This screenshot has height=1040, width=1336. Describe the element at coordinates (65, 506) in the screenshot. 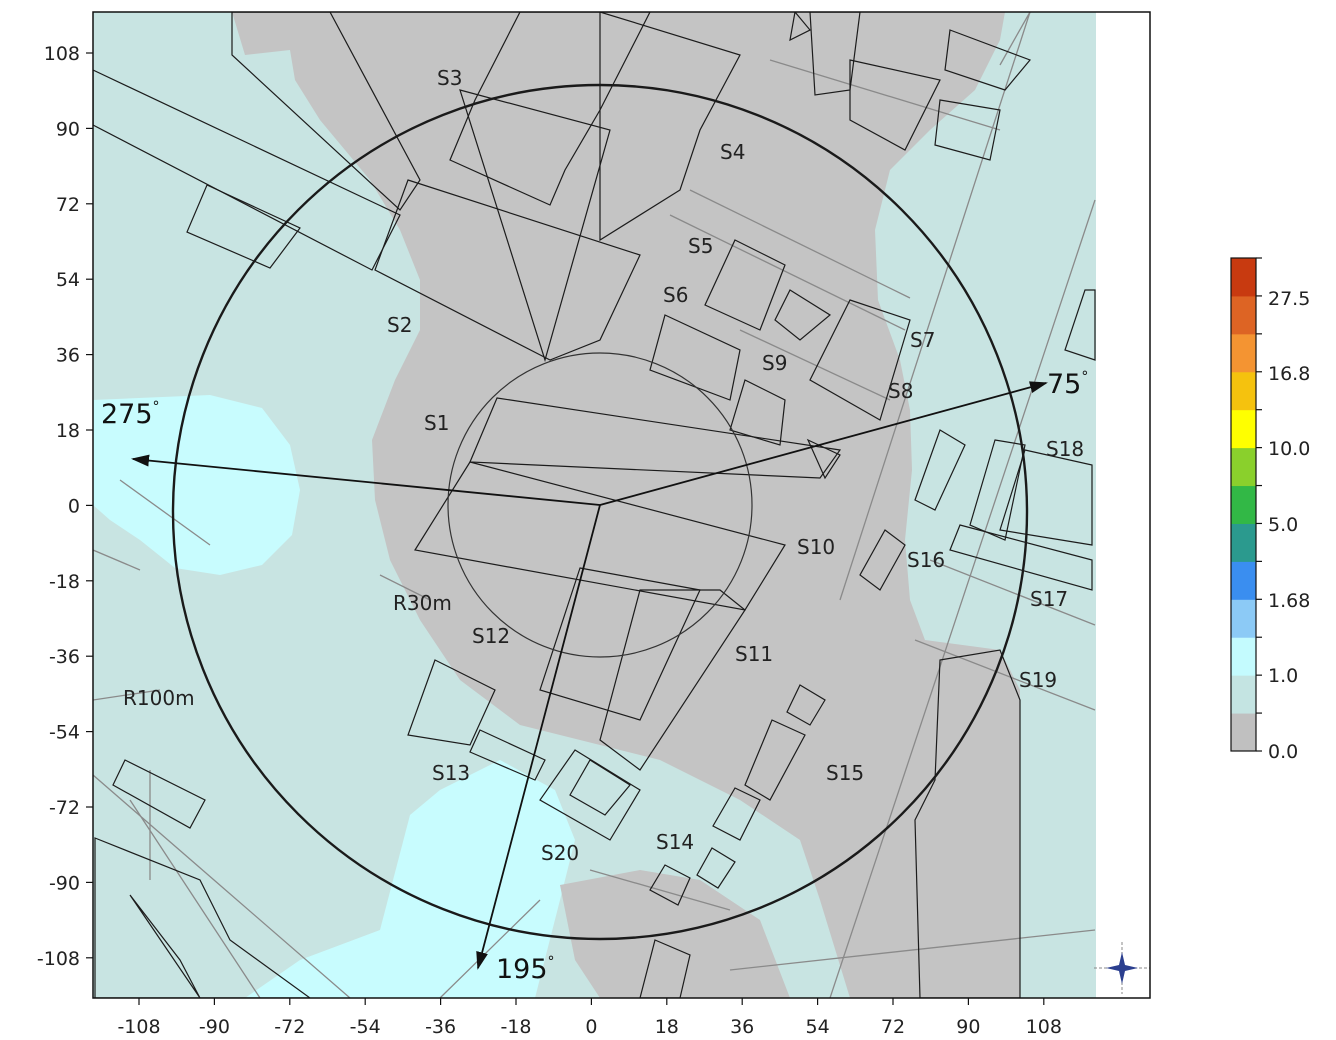

I see `y-axis: 108 90 72 54 36 18 0 -18 -36 -54 -72 -90 -108` at that location.